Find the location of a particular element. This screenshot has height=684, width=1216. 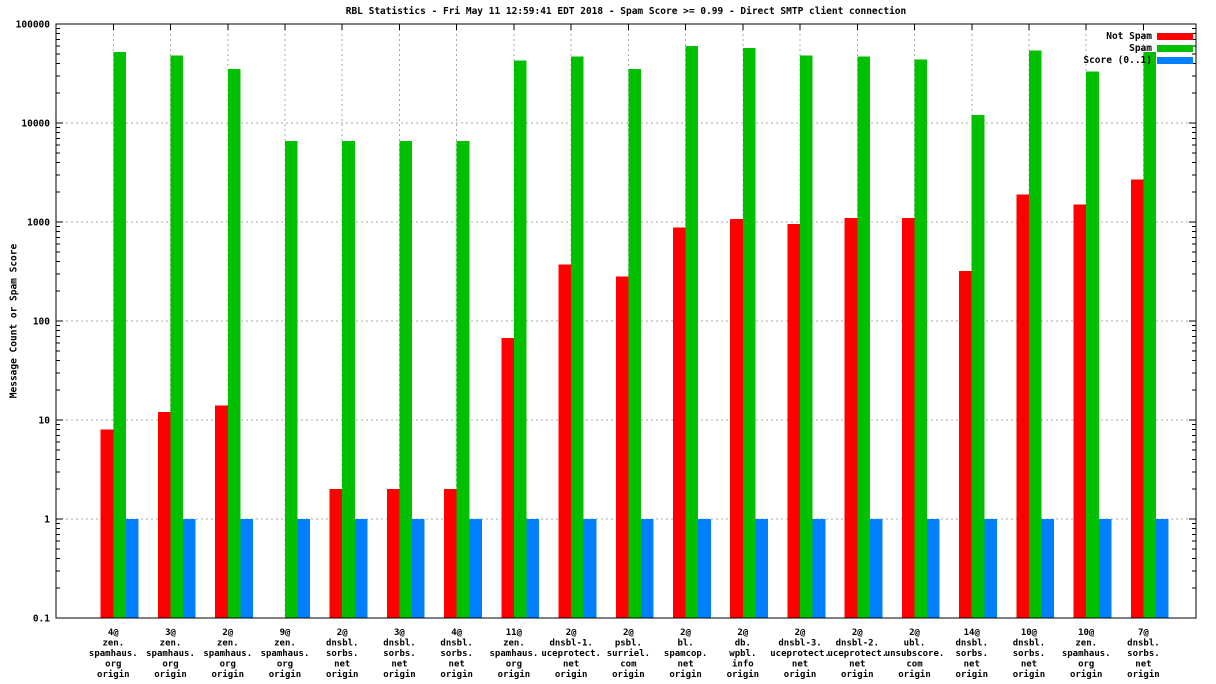

x-tick-label: 3@ is located at coordinates (170, 633).